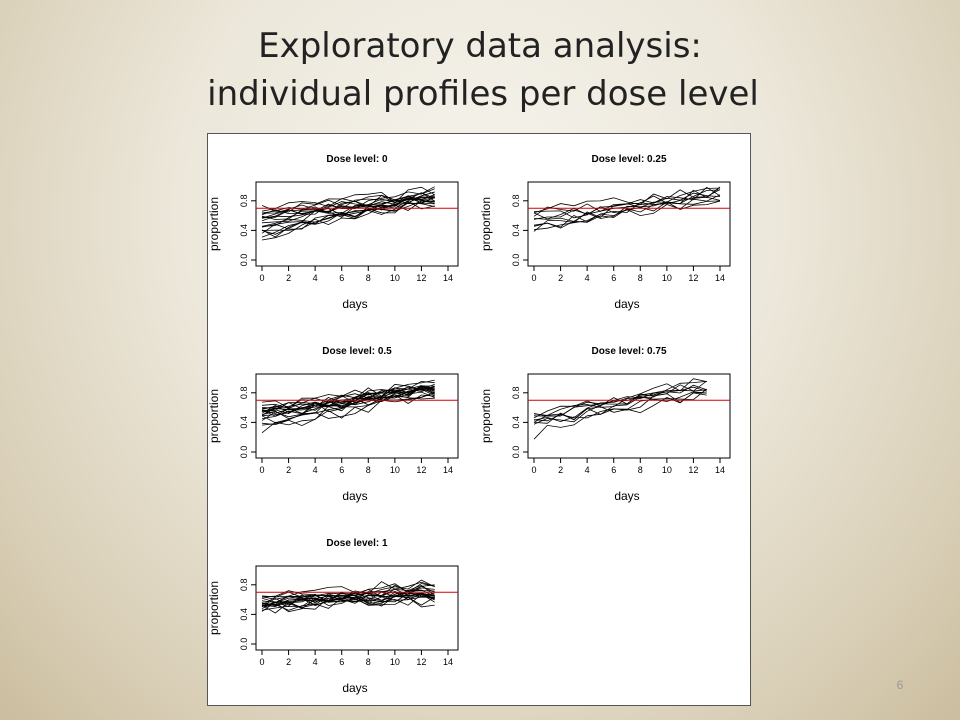 The height and width of the screenshot is (720, 960). I want to click on panel-title: Dose level: 0, so click(357, 159).